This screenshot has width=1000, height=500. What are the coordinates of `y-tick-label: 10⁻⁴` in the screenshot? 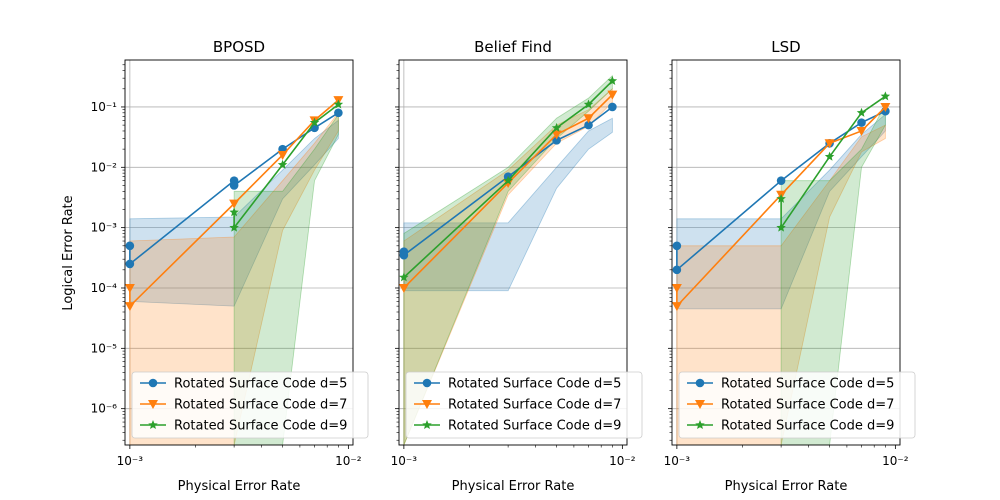 It's located at (104, 288).